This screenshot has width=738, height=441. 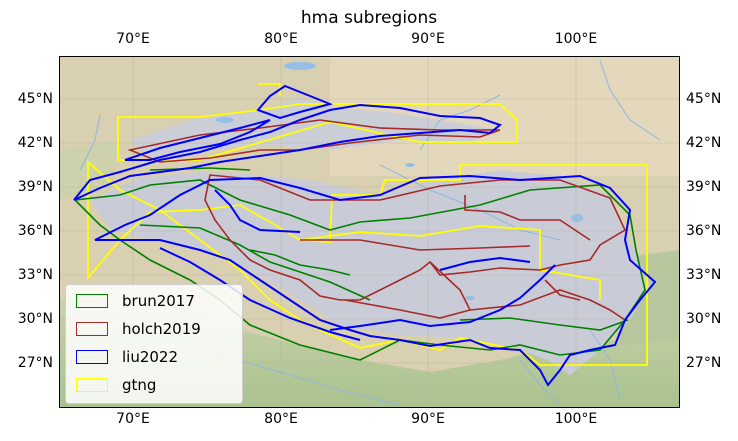 I want to click on lon-tick-top-70: 70°E, so click(x=133, y=39).